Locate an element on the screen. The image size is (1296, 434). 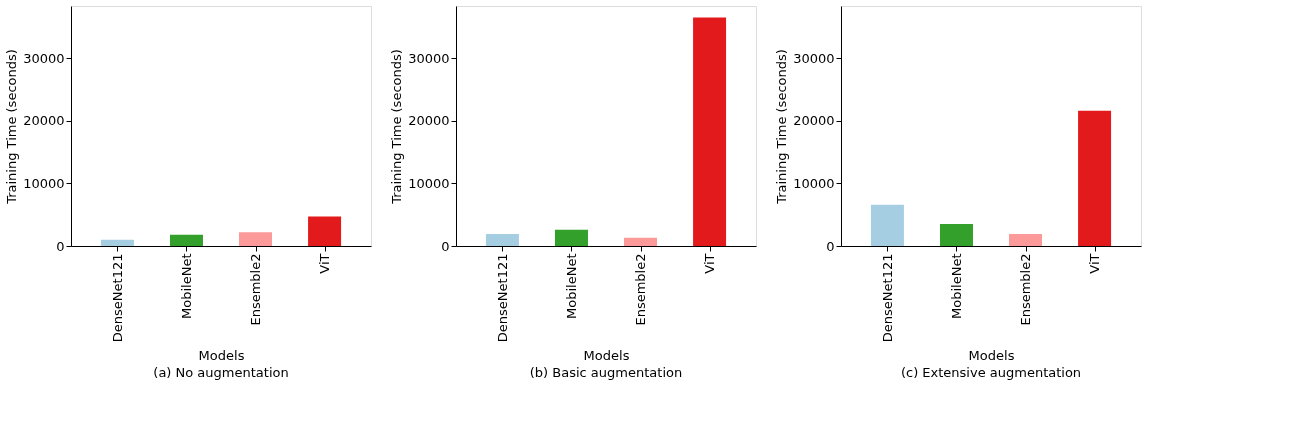
text: (a) No augmentation is located at coordinates (221, 372).